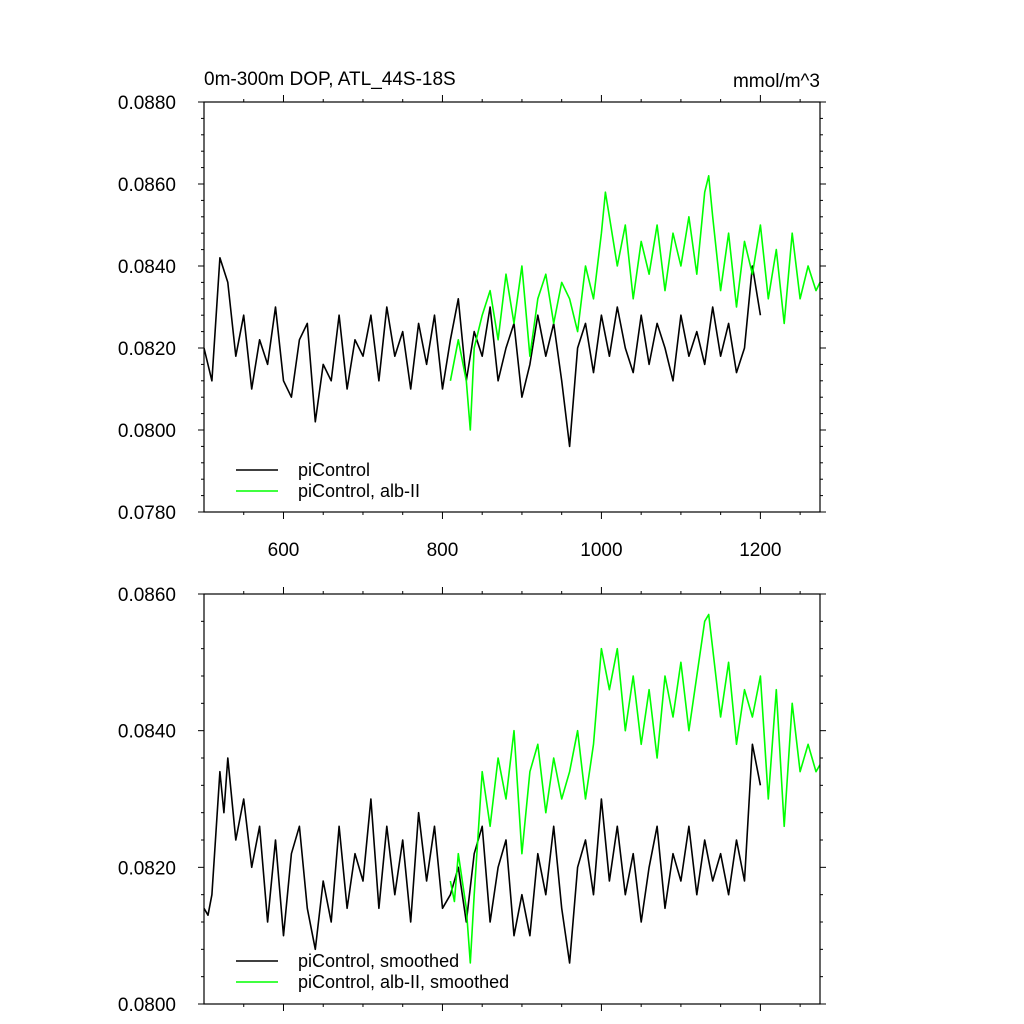 The height and width of the screenshot is (1024, 1024). I want to click on top-ytick-label: 0.0840, so click(147, 267).